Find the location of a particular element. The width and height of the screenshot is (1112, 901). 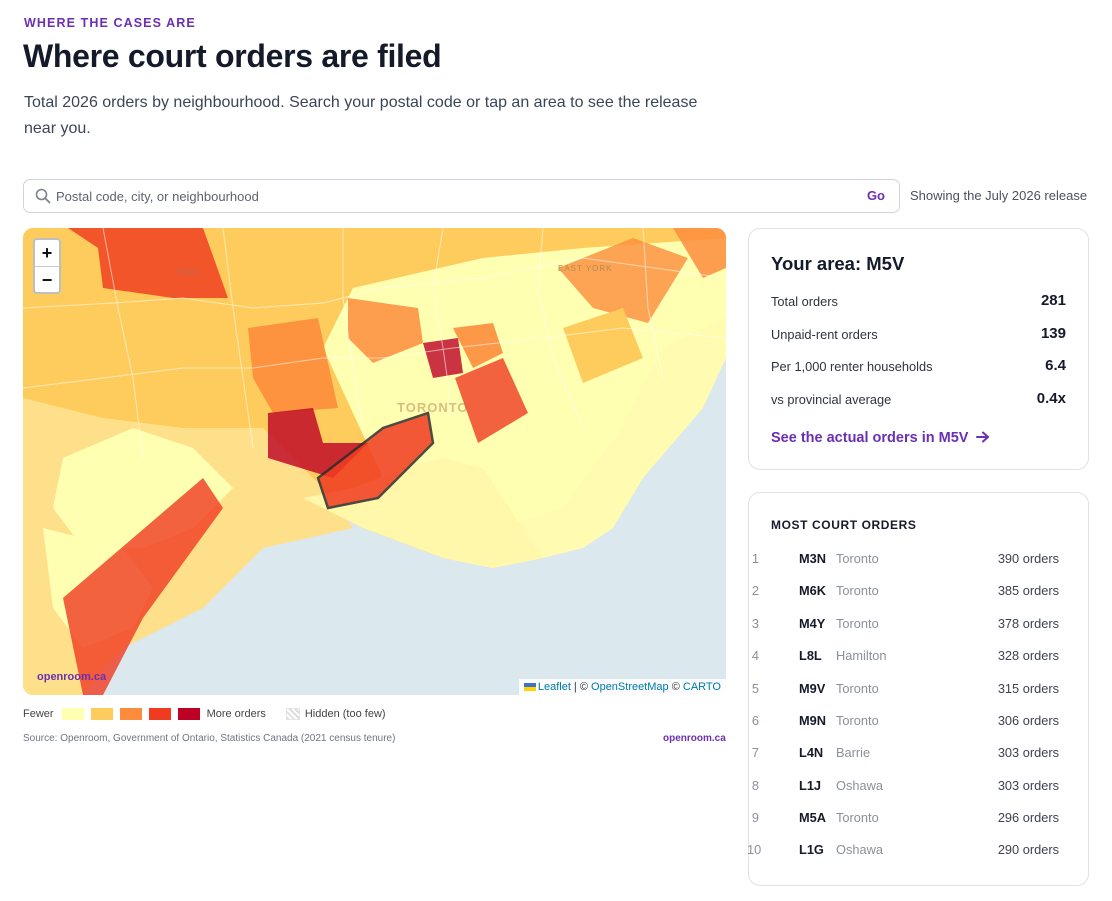

postal-code: L4N is located at coordinates (811, 752).